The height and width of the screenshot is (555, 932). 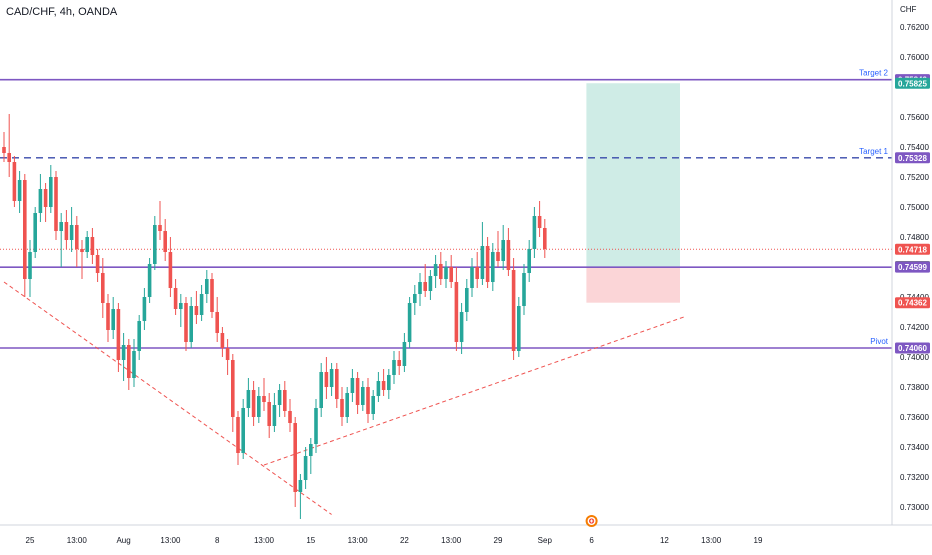 I want to click on price-tag: 0.74362, so click(x=912, y=303).